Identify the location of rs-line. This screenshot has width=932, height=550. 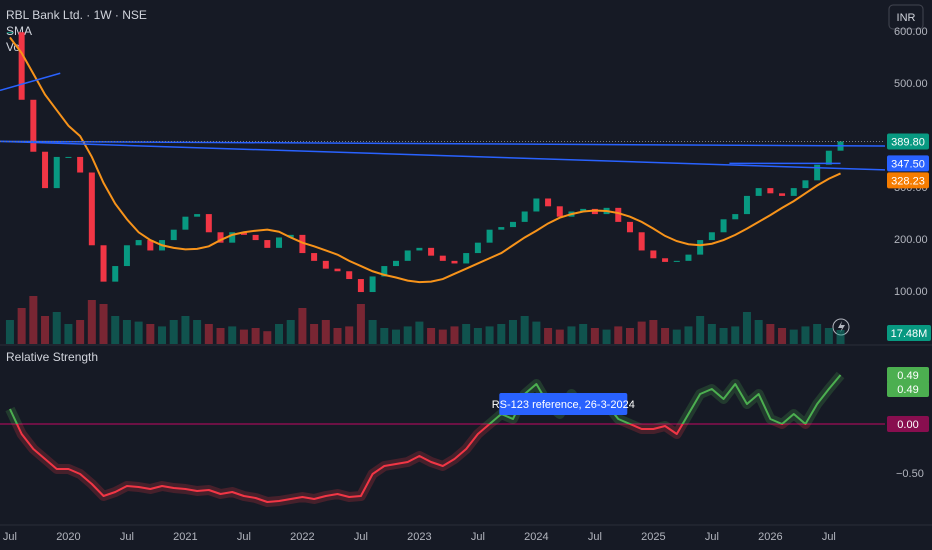
(425, 399).